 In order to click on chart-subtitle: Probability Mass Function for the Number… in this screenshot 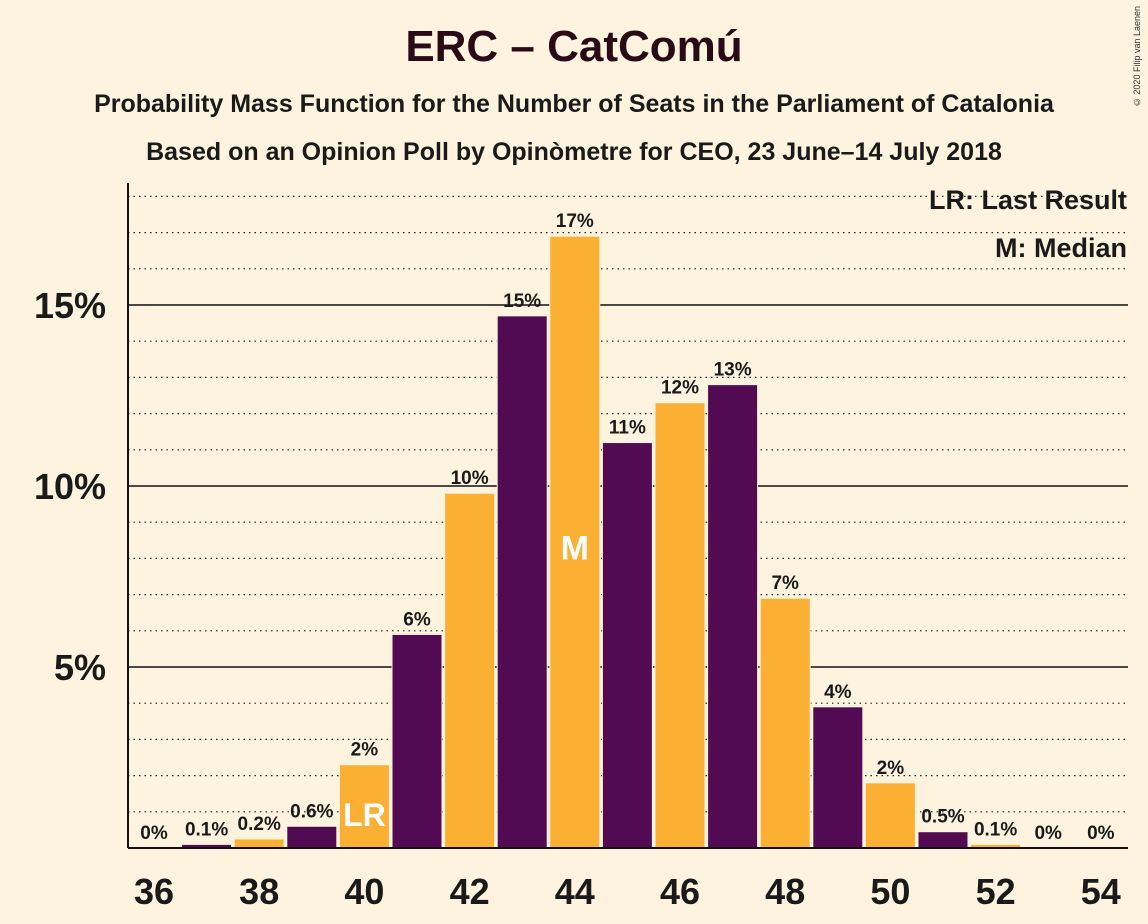, I will do `click(574, 104)`.